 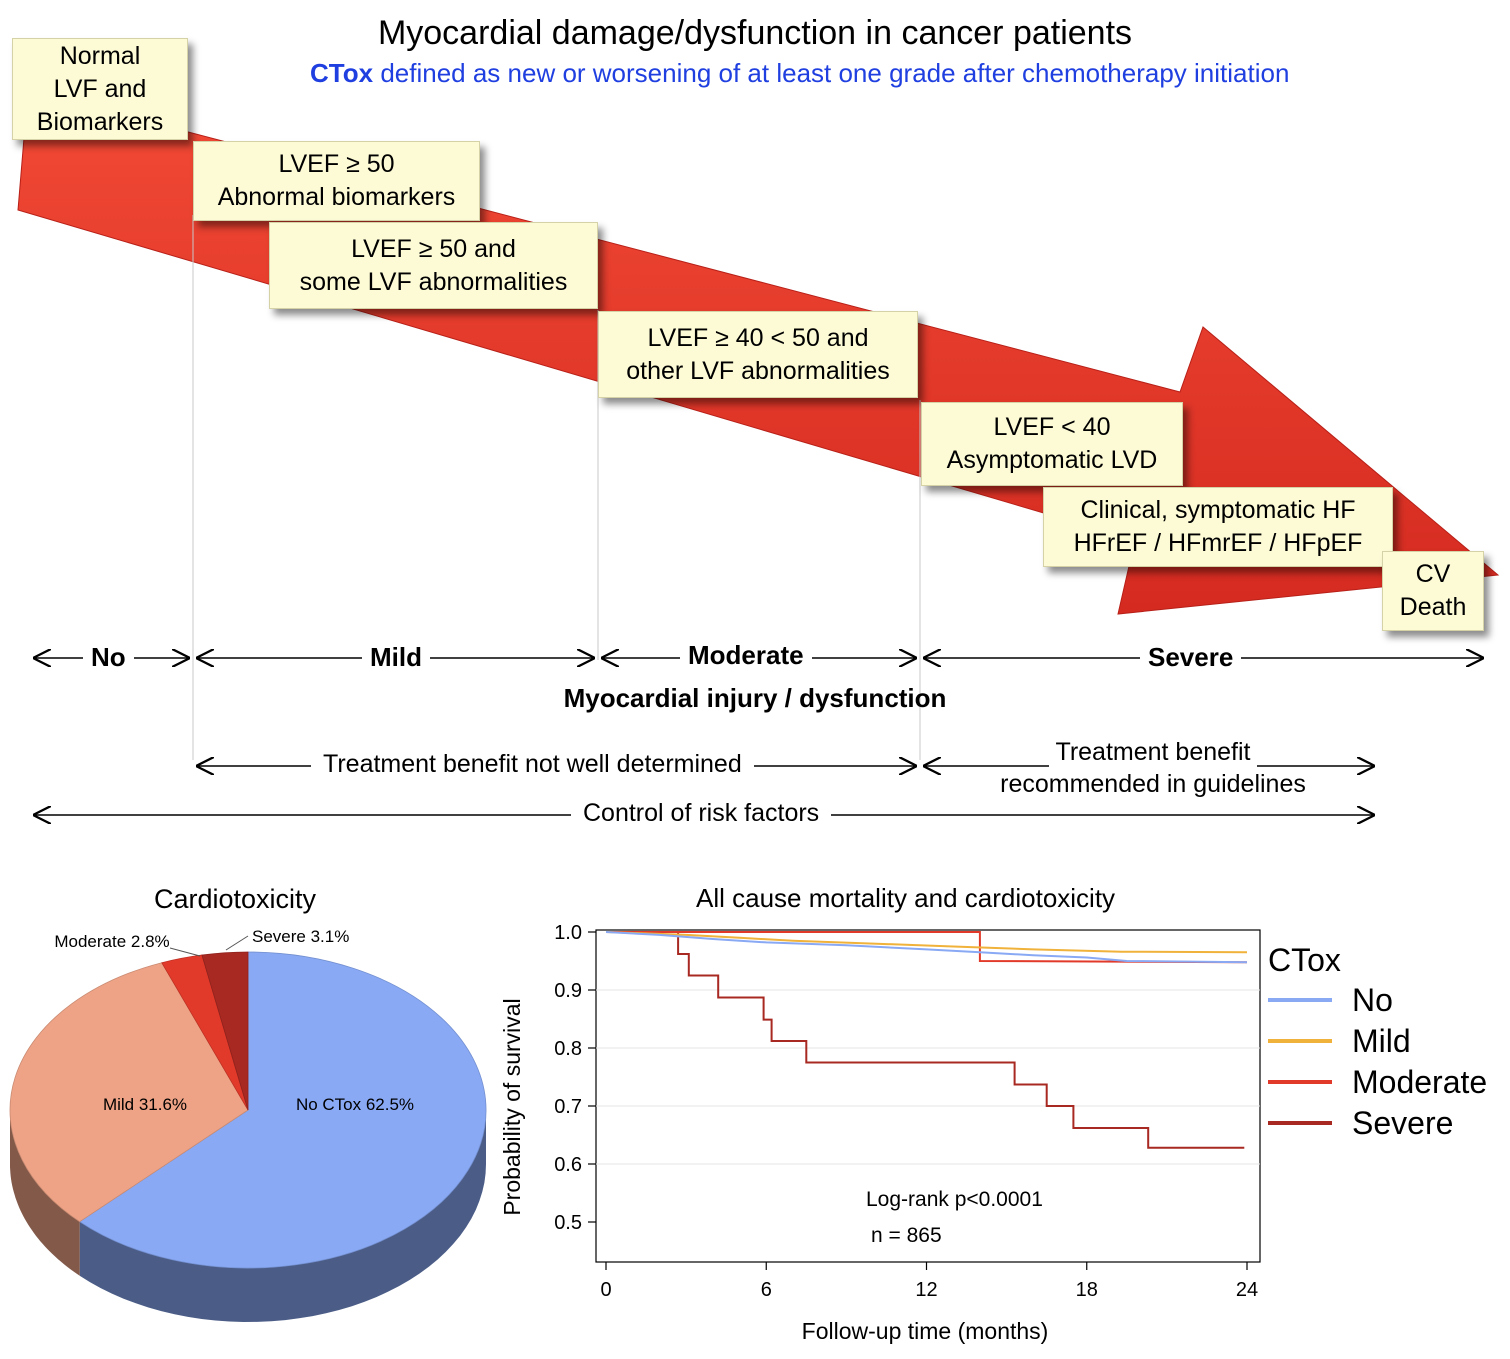 What do you see at coordinates (512, 1106) in the screenshot?
I see `km-ylabel: Probability of survival` at bounding box center [512, 1106].